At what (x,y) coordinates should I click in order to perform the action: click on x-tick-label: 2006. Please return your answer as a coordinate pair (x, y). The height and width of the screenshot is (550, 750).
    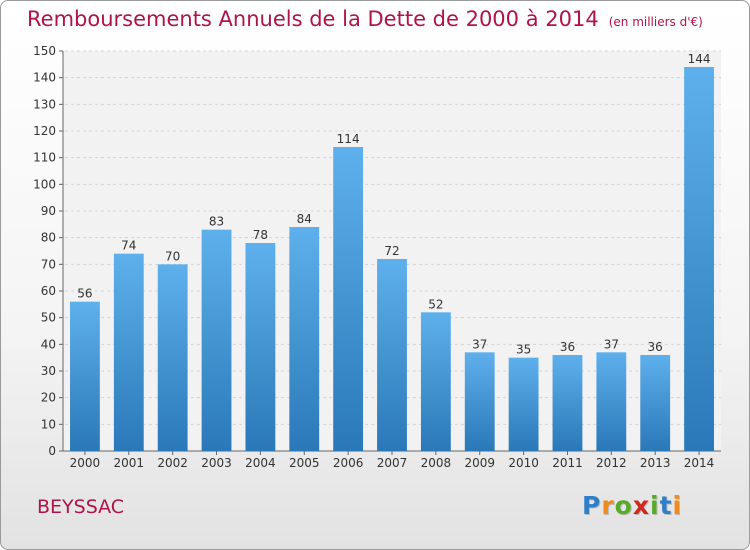
    Looking at the image, I should click on (348, 463).